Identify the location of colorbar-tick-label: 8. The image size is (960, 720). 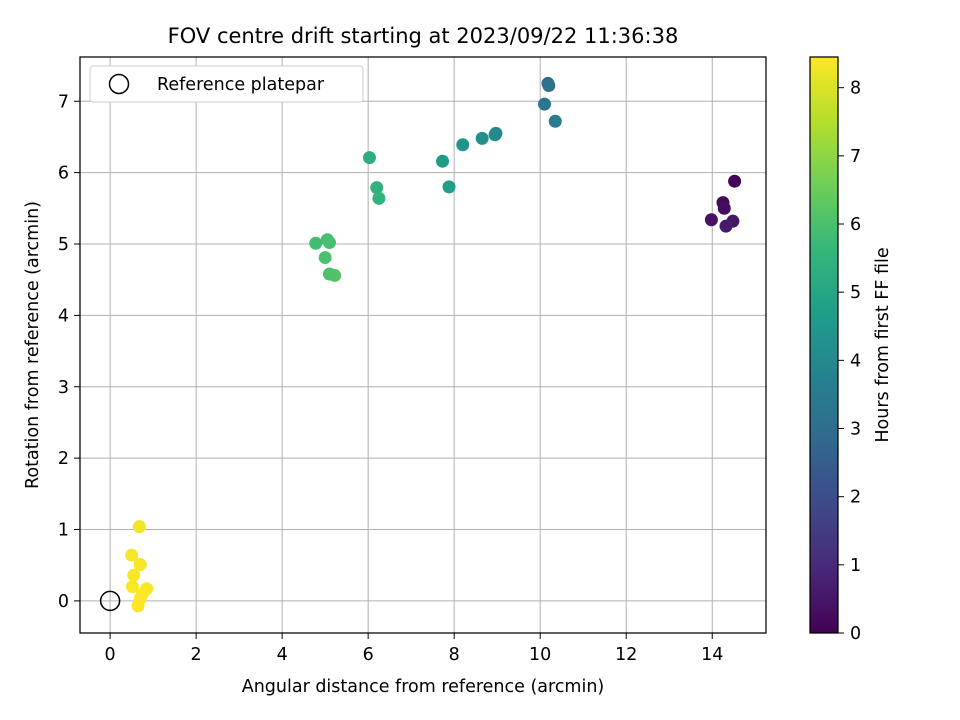
(855, 89).